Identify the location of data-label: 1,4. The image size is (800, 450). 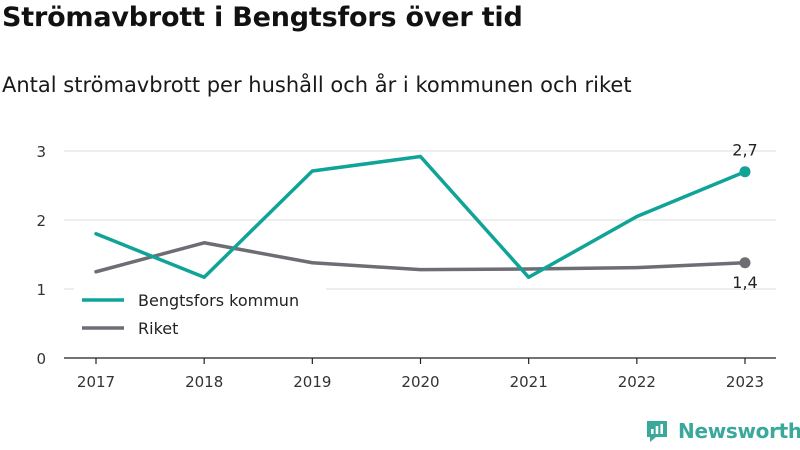
(744, 282).